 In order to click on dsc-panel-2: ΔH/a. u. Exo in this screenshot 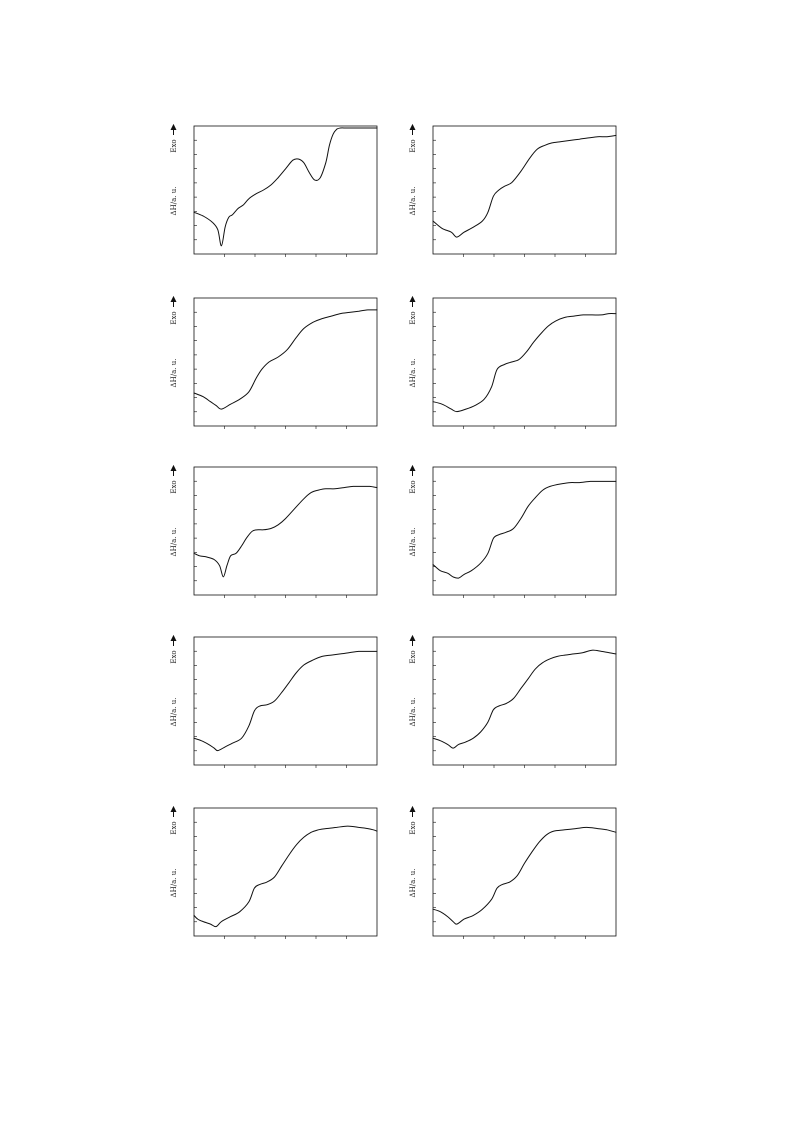, I will do `click(513, 190)`.